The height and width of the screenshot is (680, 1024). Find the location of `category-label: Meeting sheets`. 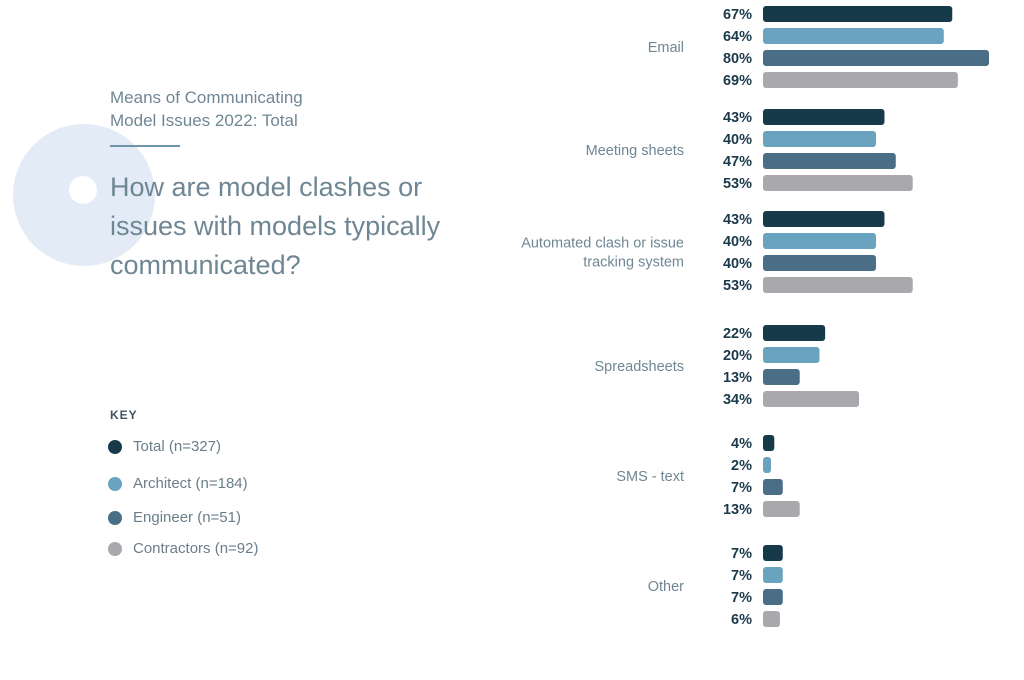

category-label: Meeting sheets is located at coordinates (635, 151).